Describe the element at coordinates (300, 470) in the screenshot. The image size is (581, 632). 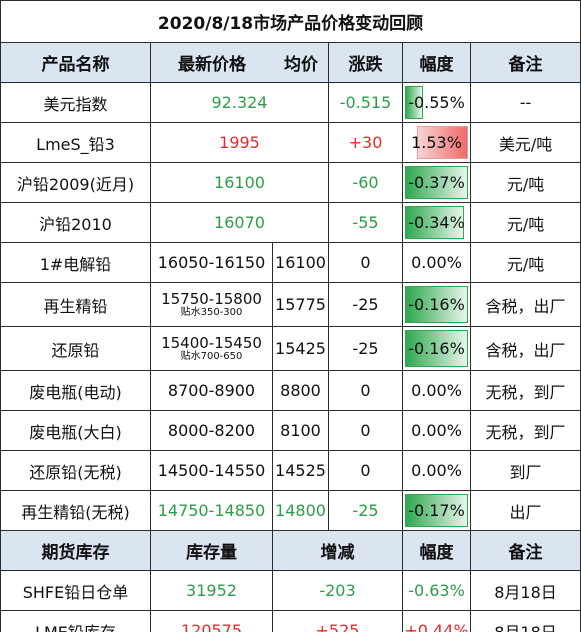
I see `average-price: 14525` at that location.